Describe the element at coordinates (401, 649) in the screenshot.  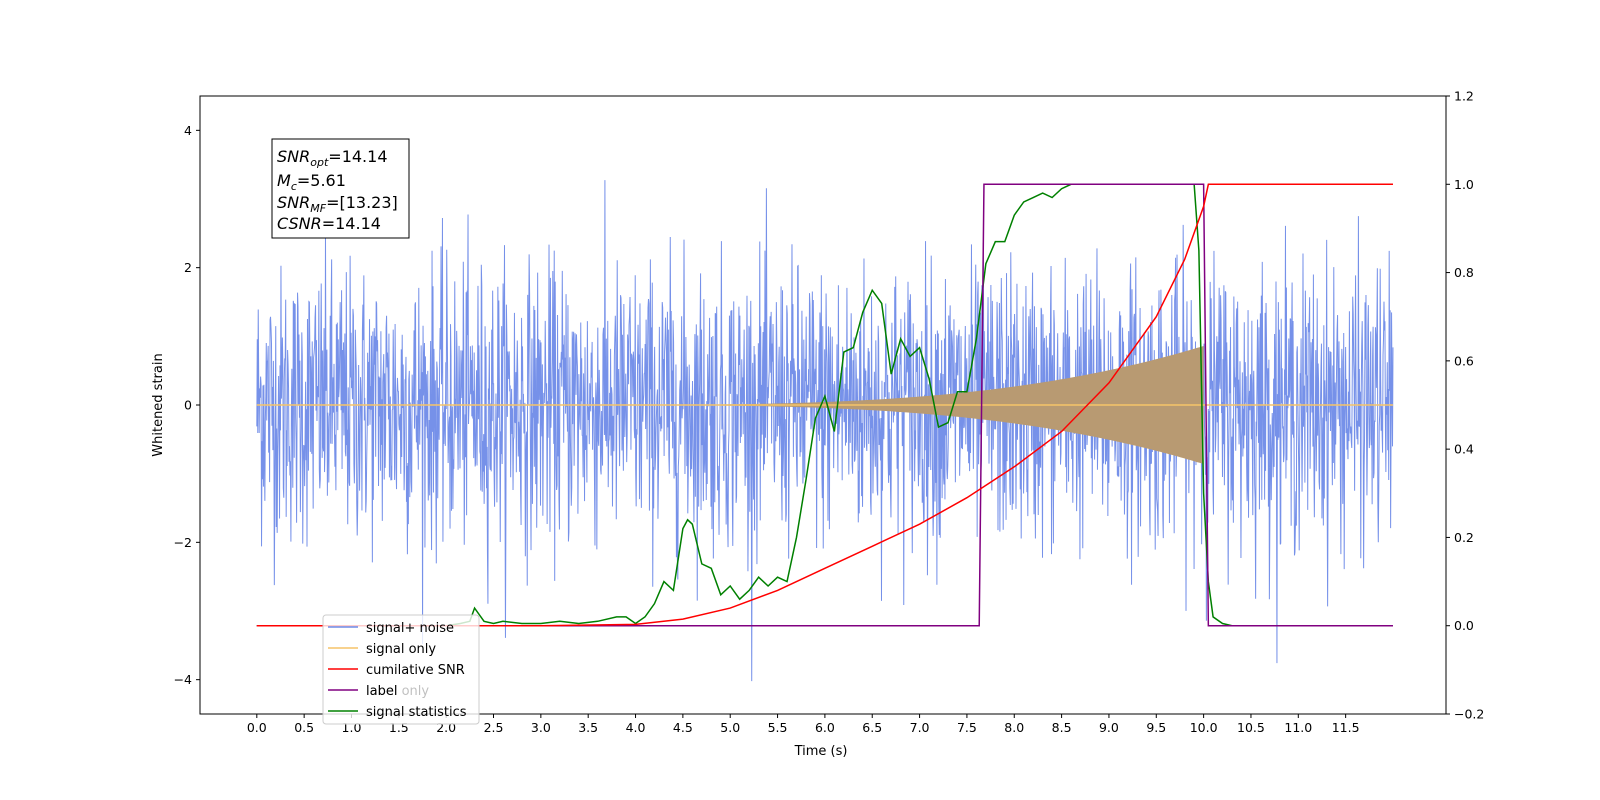
I see `legend-label-signal-only: signal only` at that location.